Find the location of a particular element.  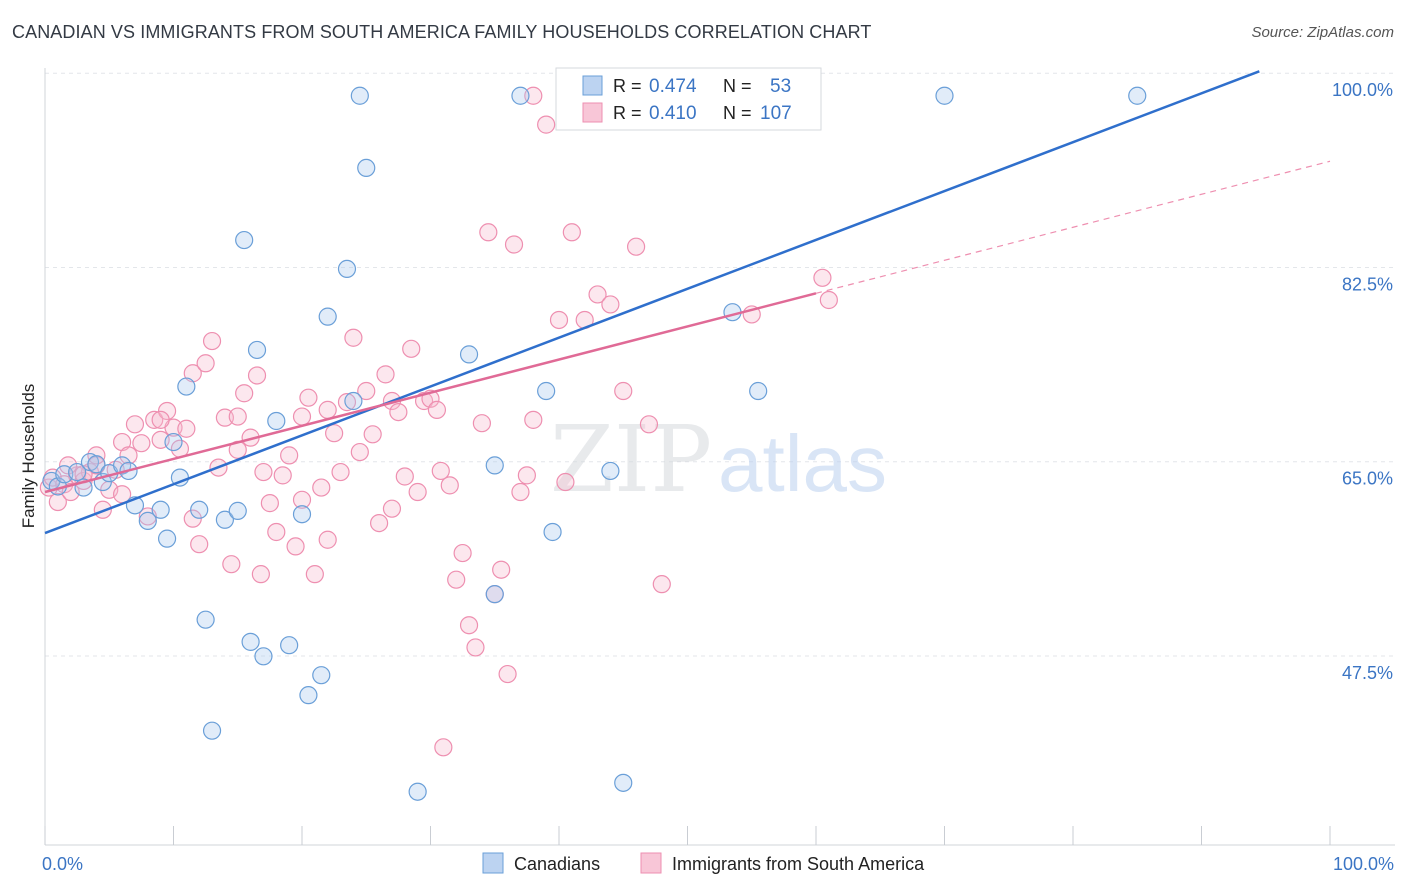

stats-swatch-blue is located at coordinates (592, 85).